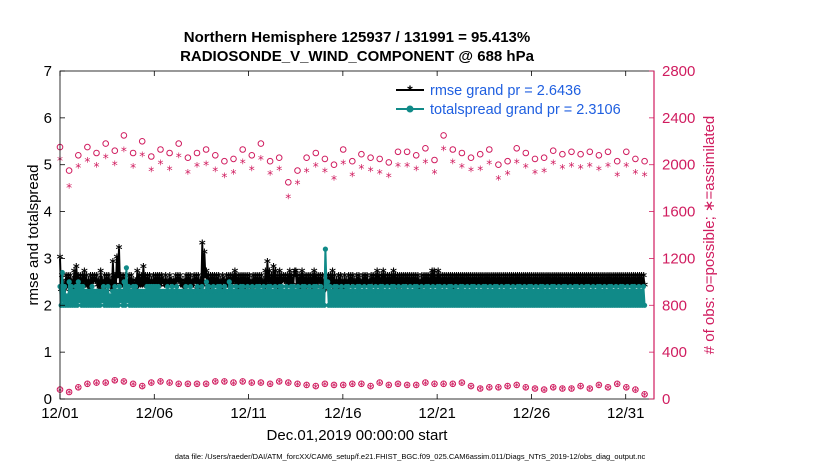 The height and width of the screenshot is (470, 830). I want to click on y-right-tick-label: 1600, so click(678, 212).